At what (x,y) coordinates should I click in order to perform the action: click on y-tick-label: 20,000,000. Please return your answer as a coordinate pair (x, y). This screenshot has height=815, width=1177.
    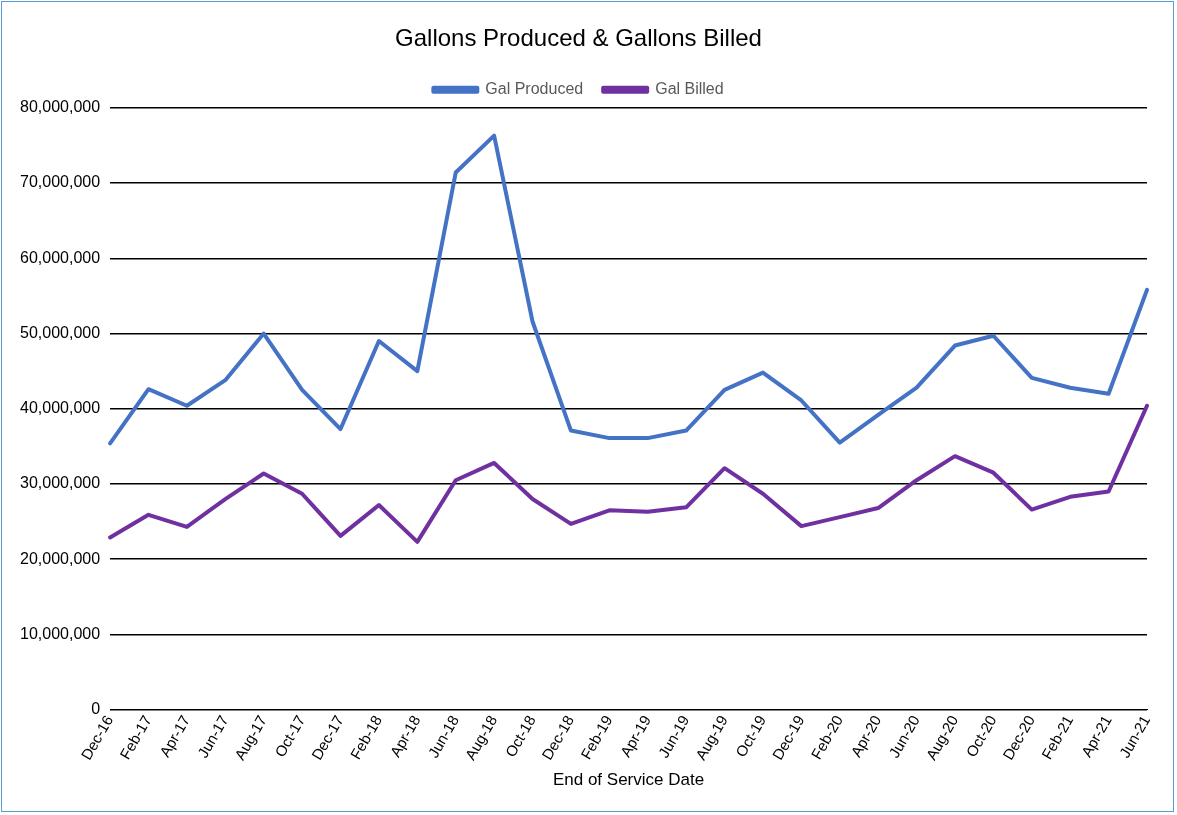
    Looking at the image, I should click on (60, 558).